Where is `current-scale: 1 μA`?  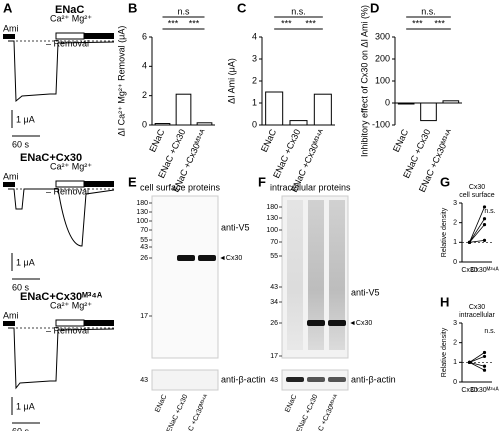
current-scale: 1 μA is located at coordinates (25, 262).